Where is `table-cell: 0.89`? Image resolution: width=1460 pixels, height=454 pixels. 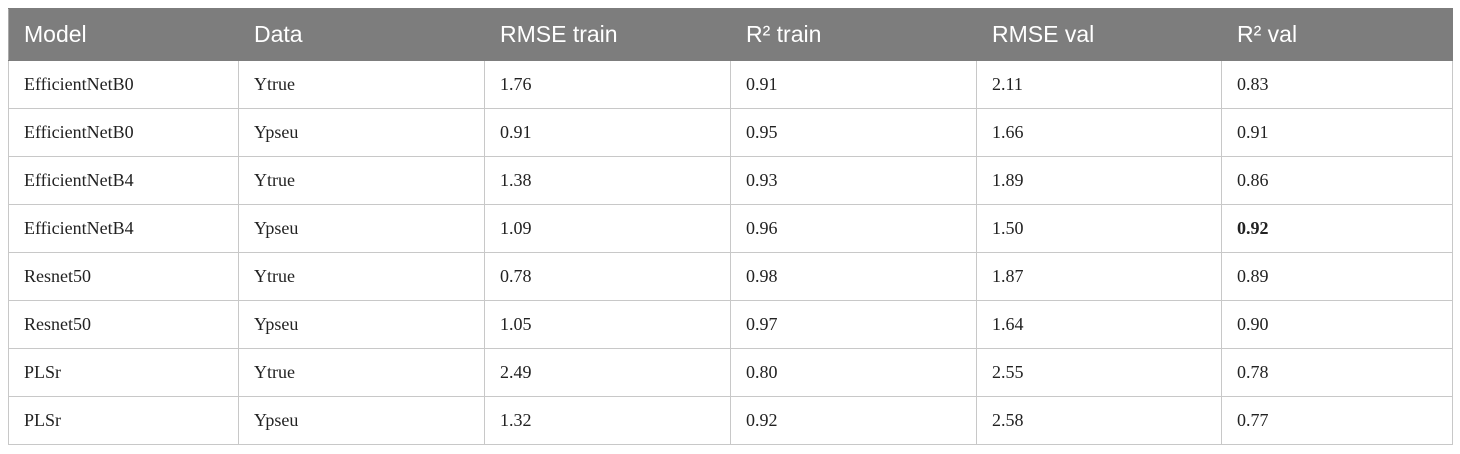 table-cell: 0.89 is located at coordinates (1337, 276).